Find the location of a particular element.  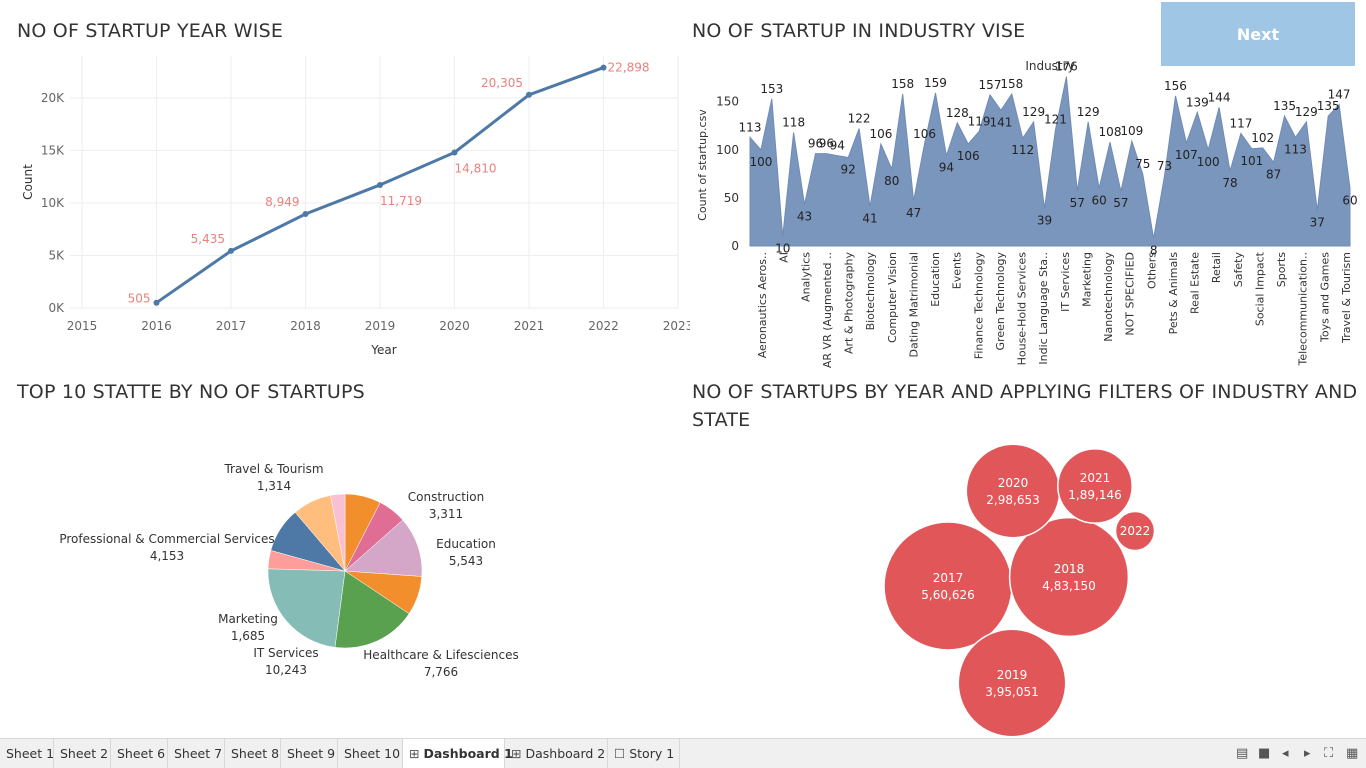

data-label: 92 is located at coordinates (848, 169).